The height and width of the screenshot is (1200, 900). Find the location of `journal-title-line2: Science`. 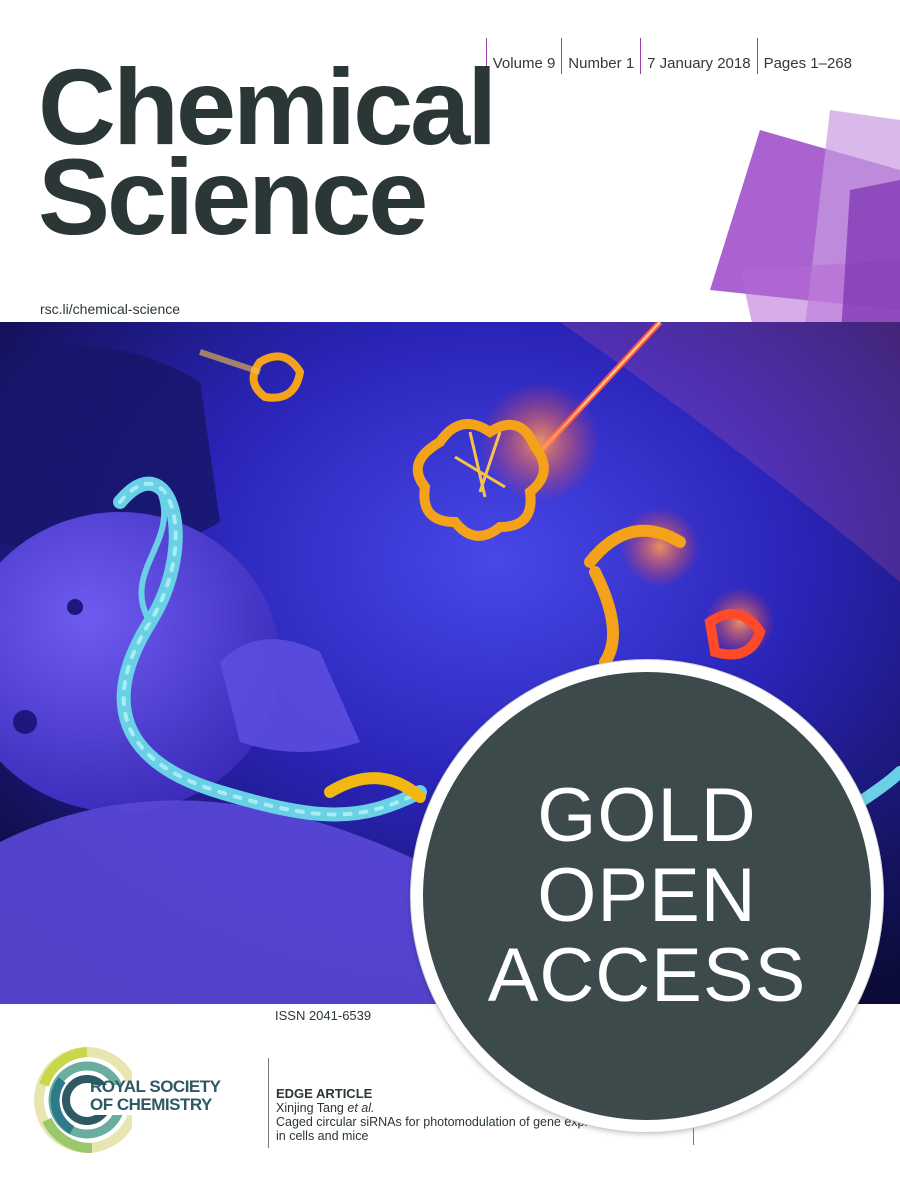

journal-title-line2: Science is located at coordinates (233, 196).